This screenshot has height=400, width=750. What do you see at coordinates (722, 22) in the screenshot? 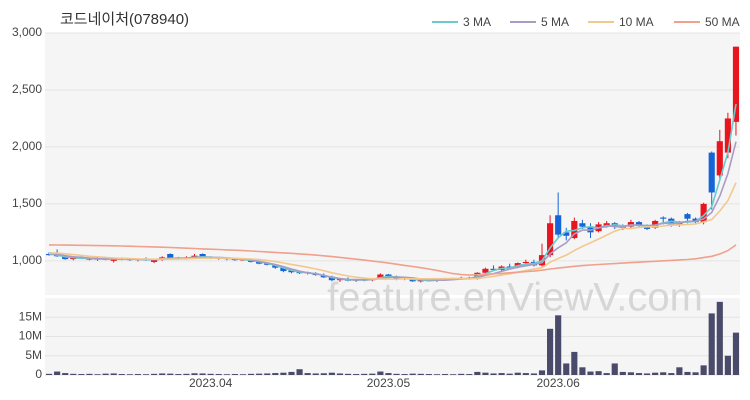
I see `legend-label: 50 MA` at bounding box center [722, 22].